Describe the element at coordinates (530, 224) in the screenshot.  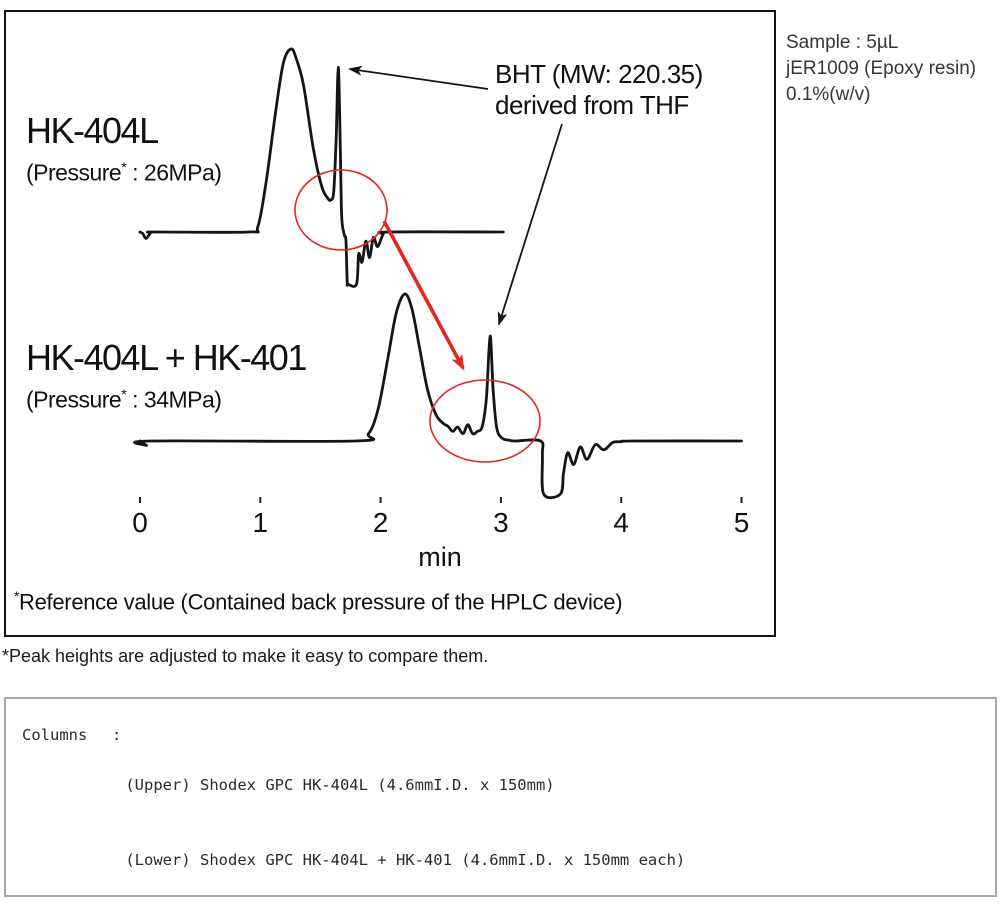
I see `annotation-arrow-lower-peak` at that location.